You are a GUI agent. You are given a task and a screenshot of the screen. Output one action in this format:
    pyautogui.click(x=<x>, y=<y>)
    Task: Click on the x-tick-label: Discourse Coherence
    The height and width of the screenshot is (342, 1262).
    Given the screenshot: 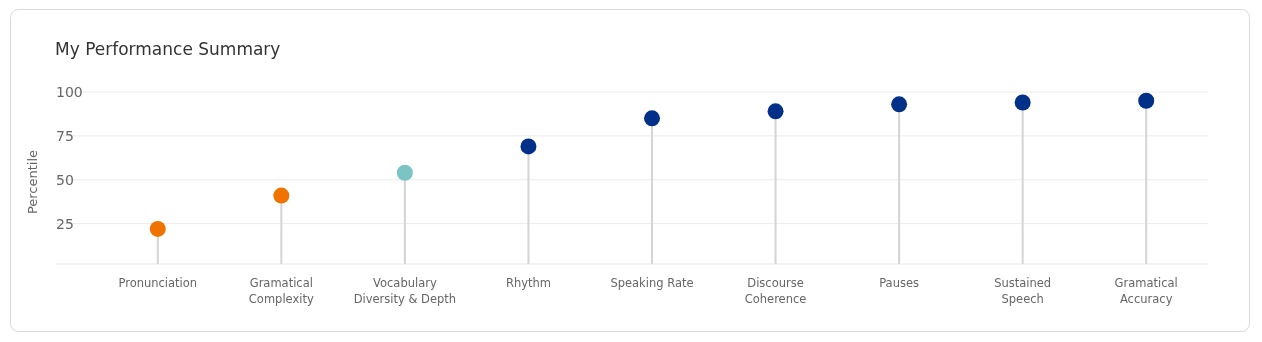 What is the action you would take?
    pyautogui.click(x=775, y=291)
    